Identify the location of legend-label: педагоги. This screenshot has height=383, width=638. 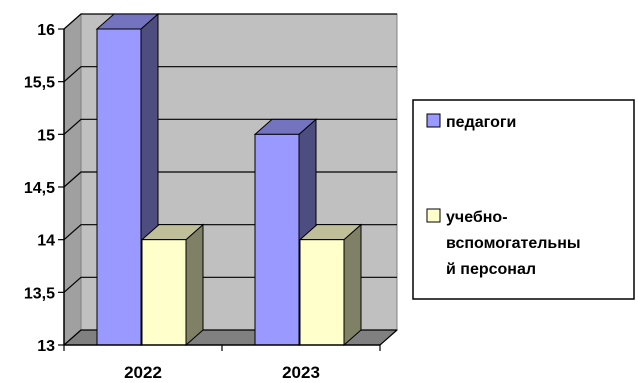
(481, 122).